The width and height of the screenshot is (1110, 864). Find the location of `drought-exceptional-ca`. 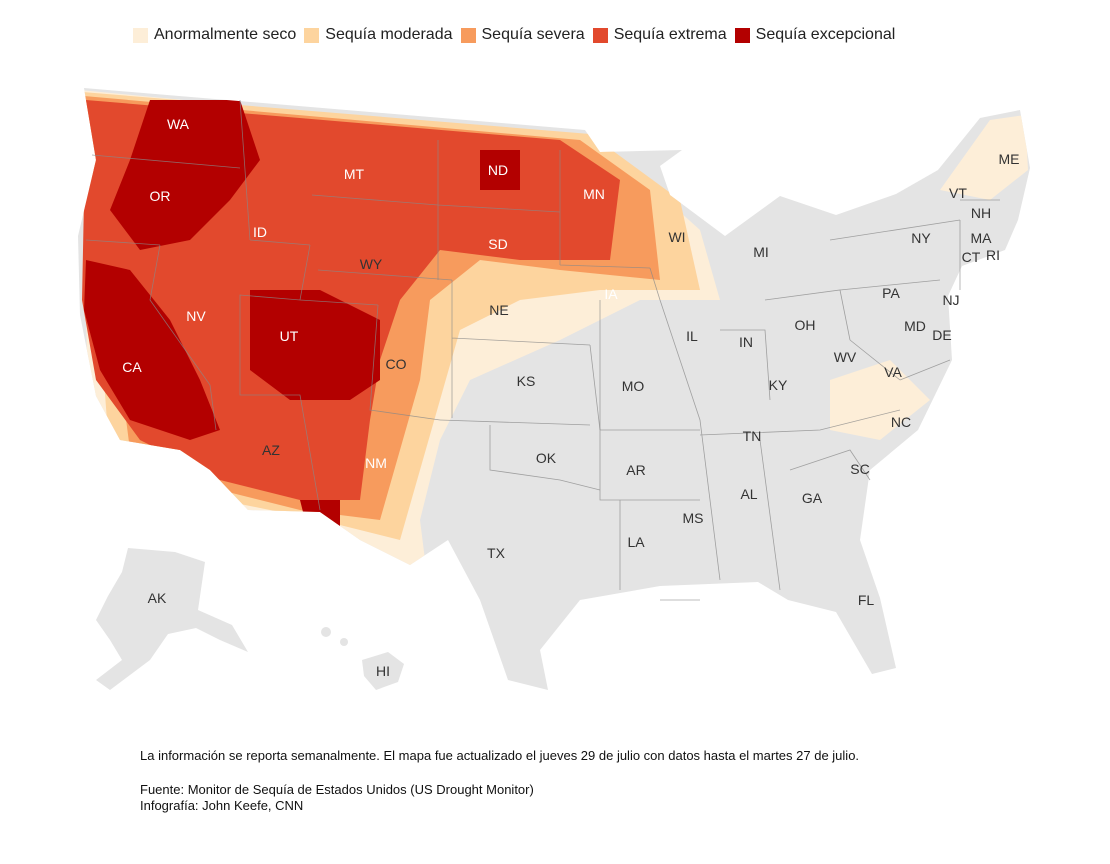

drought-exceptional-ca is located at coordinates (152, 350).